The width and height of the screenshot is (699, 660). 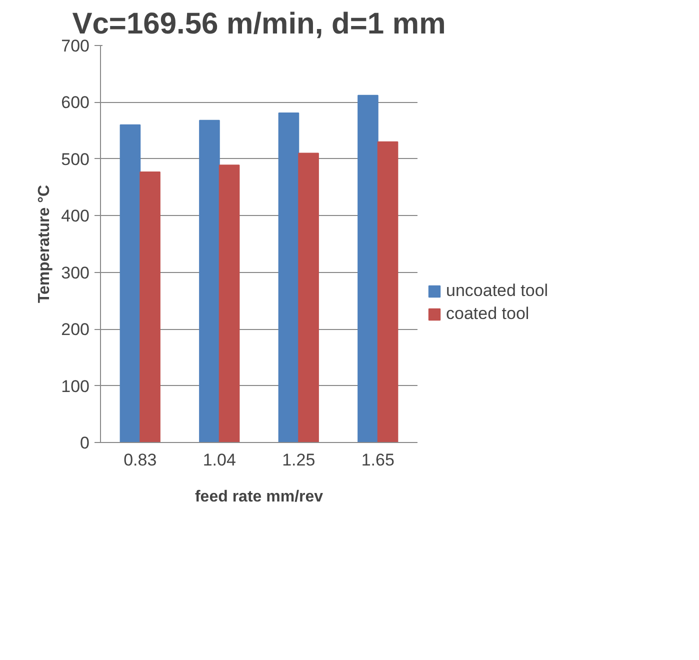 What do you see at coordinates (45, 244) in the screenshot?
I see `y-axis-title: Temperature °C` at bounding box center [45, 244].